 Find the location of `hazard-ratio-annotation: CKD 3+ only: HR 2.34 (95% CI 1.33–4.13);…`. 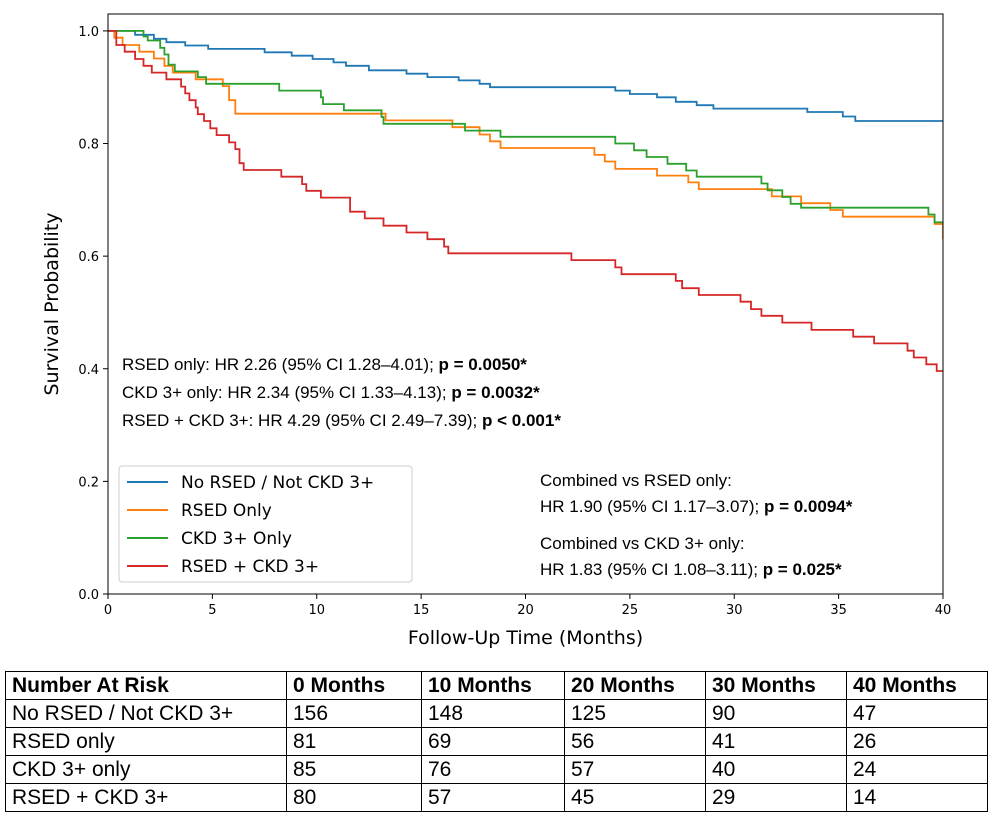

hazard-ratio-annotation: CKD 3+ only: HR 2.34 (95% CI 1.33–4.13);… is located at coordinates (331, 392).